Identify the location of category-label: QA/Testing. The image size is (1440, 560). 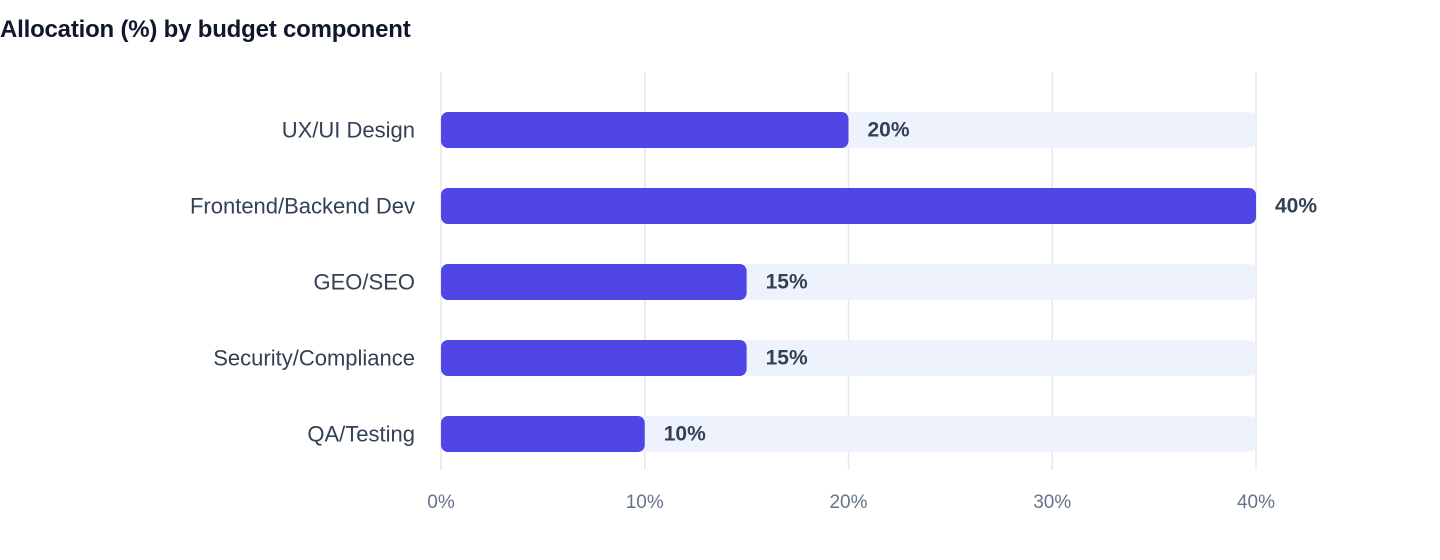
(361, 434).